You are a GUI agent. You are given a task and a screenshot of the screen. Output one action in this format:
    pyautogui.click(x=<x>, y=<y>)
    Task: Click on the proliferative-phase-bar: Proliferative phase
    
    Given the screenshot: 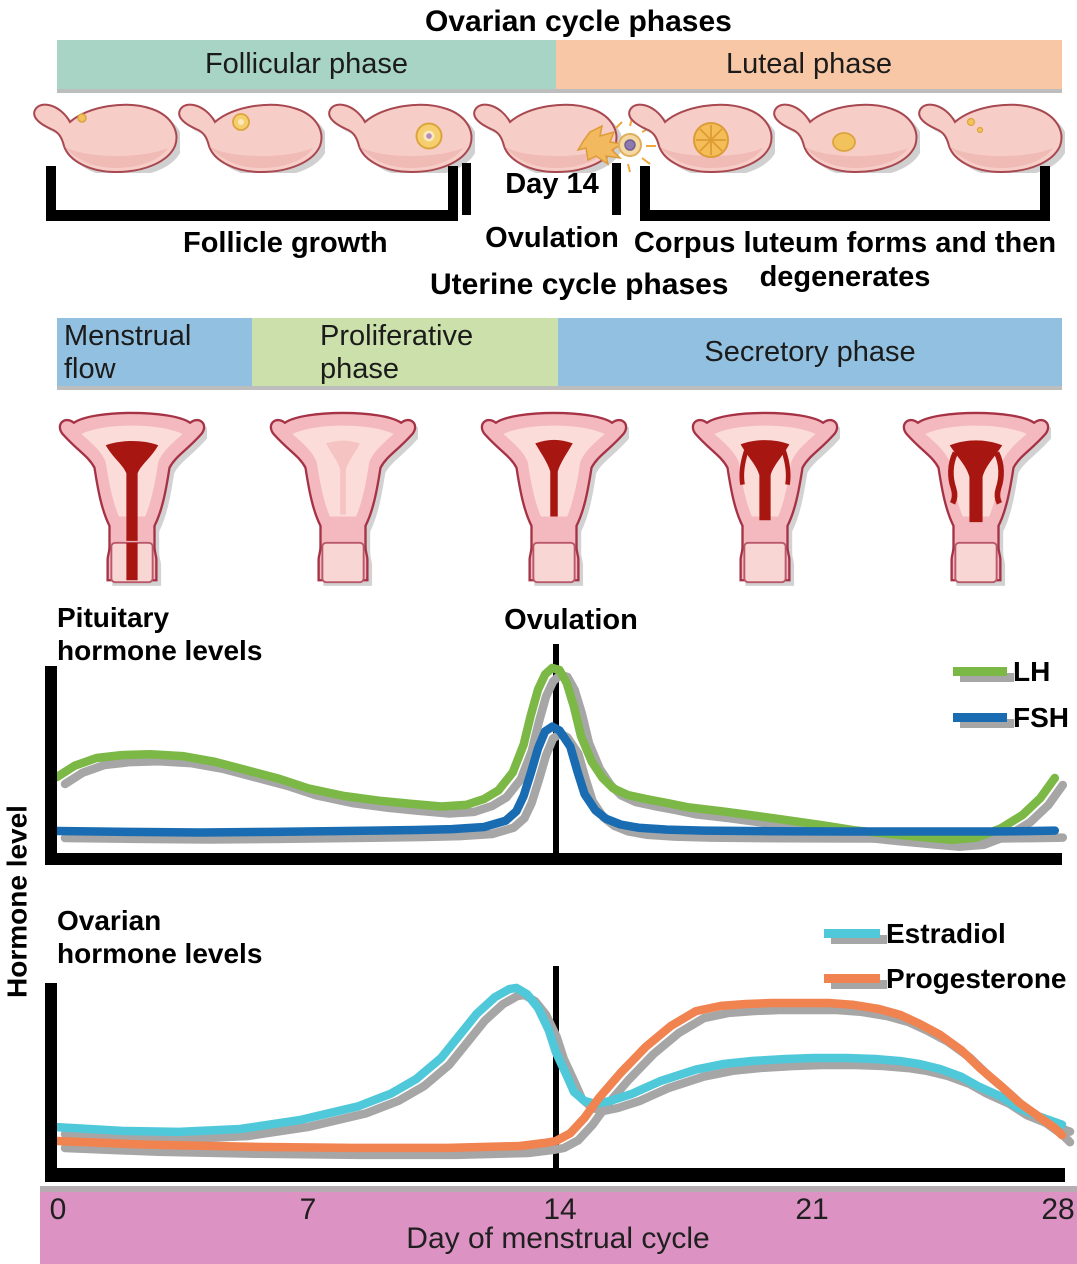 What is the action you would take?
    pyautogui.click(x=405, y=352)
    